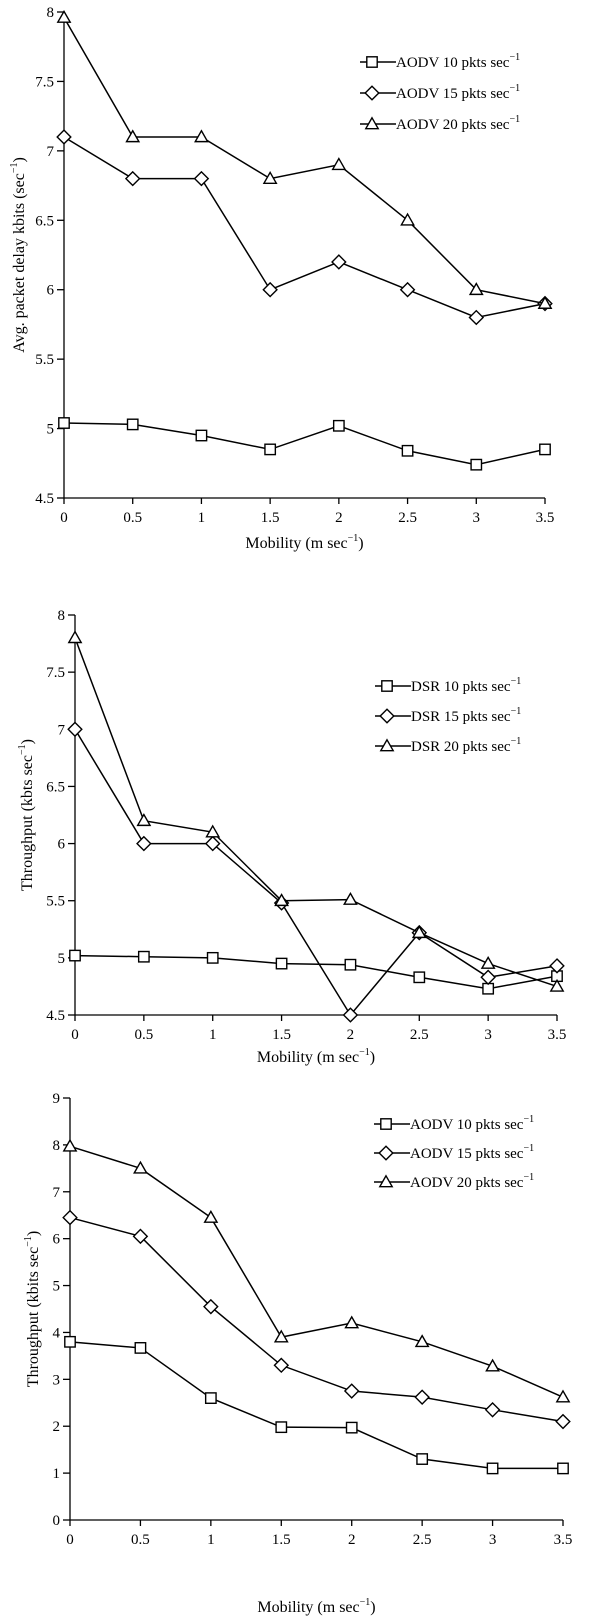 The width and height of the screenshot is (590, 1622). Describe the element at coordinates (316, 1056) in the screenshot. I see `x-axis-label: Mobility (m sec−1)` at that location.